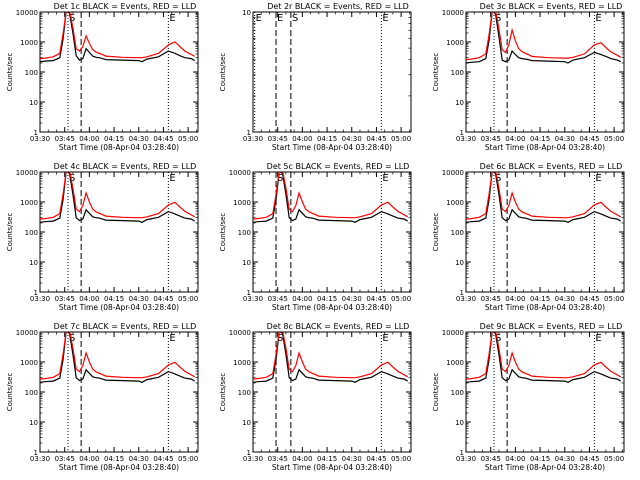 The height and width of the screenshot is (480, 640). What do you see at coordinates (551, 326) in the screenshot?
I see `panel-title: Det 9c BLACK = Events, RED = LLD` at bounding box center [551, 326].